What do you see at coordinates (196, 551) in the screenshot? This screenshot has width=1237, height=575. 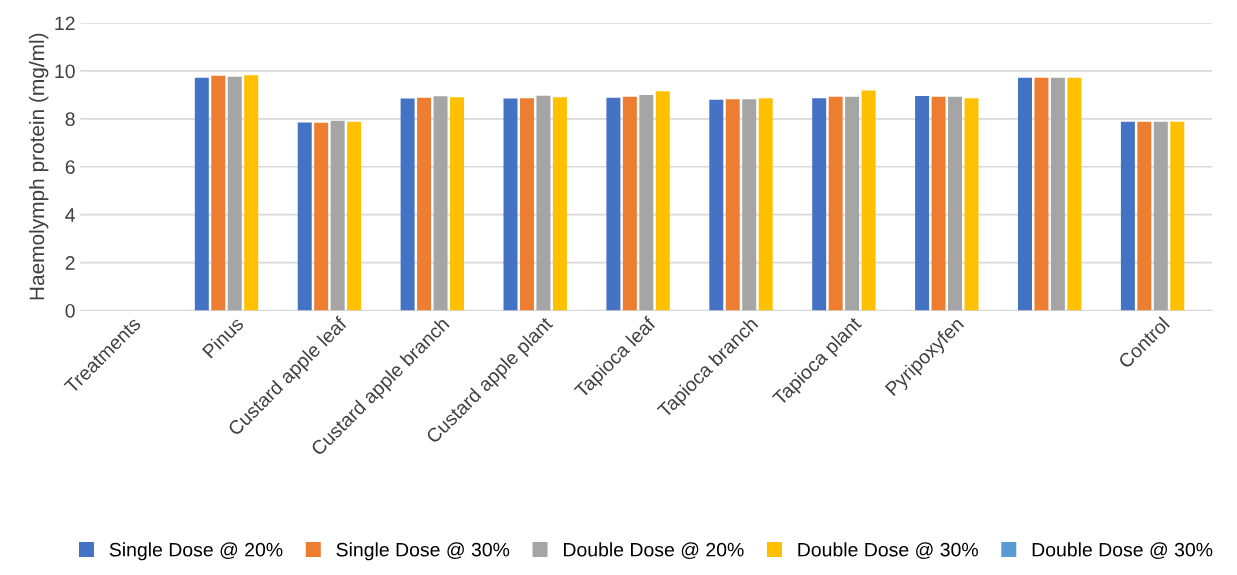 I see `legend-label: Single Dose @ 20%` at bounding box center [196, 551].